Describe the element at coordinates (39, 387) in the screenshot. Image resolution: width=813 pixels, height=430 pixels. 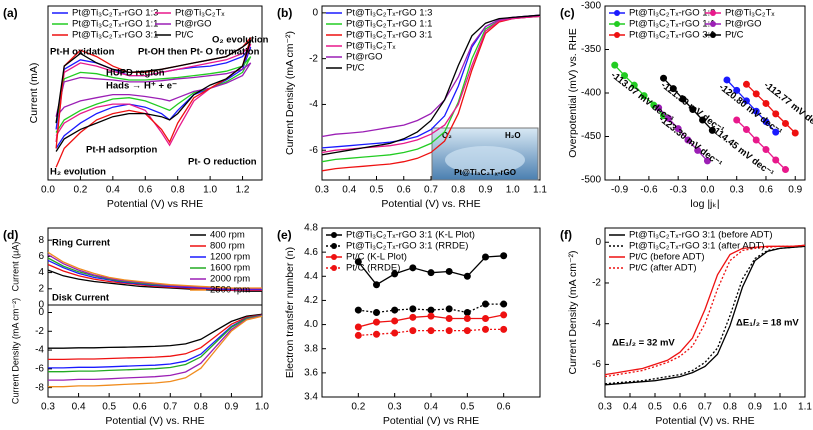
I see `y-tick-label: -8` at that location.